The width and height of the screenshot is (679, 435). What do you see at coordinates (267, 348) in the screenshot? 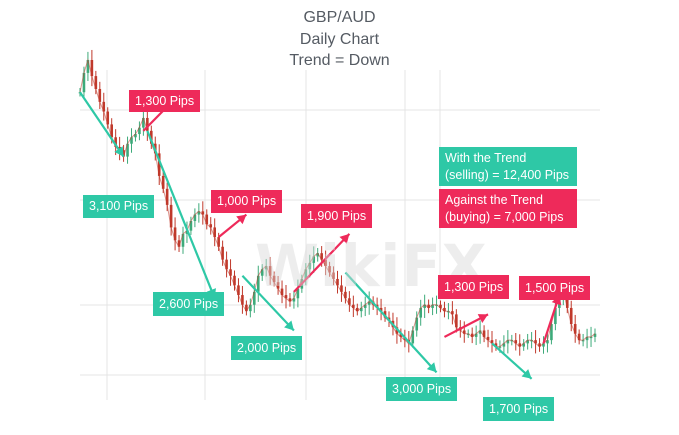
I see `label-move-5: 2,000 Pips` at bounding box center [267, 348].